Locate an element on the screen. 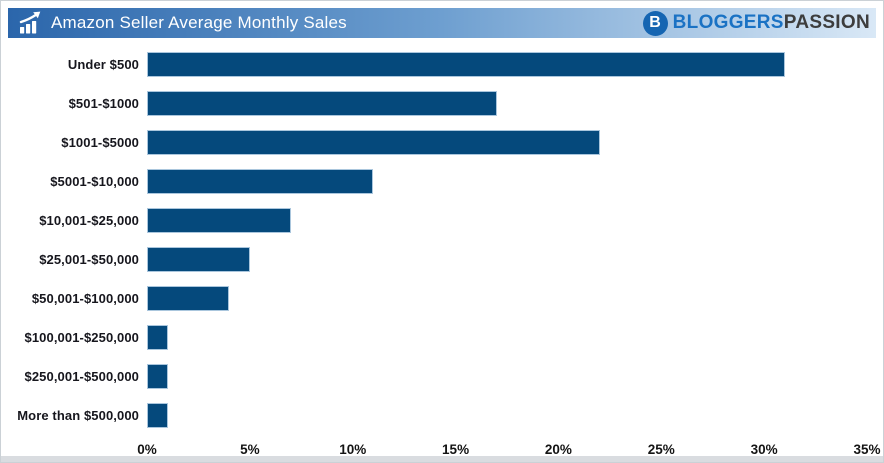 The height and width of the screenshot is (463, 884). bar-row: More than $500,000 is located at coordinates (438, 415).